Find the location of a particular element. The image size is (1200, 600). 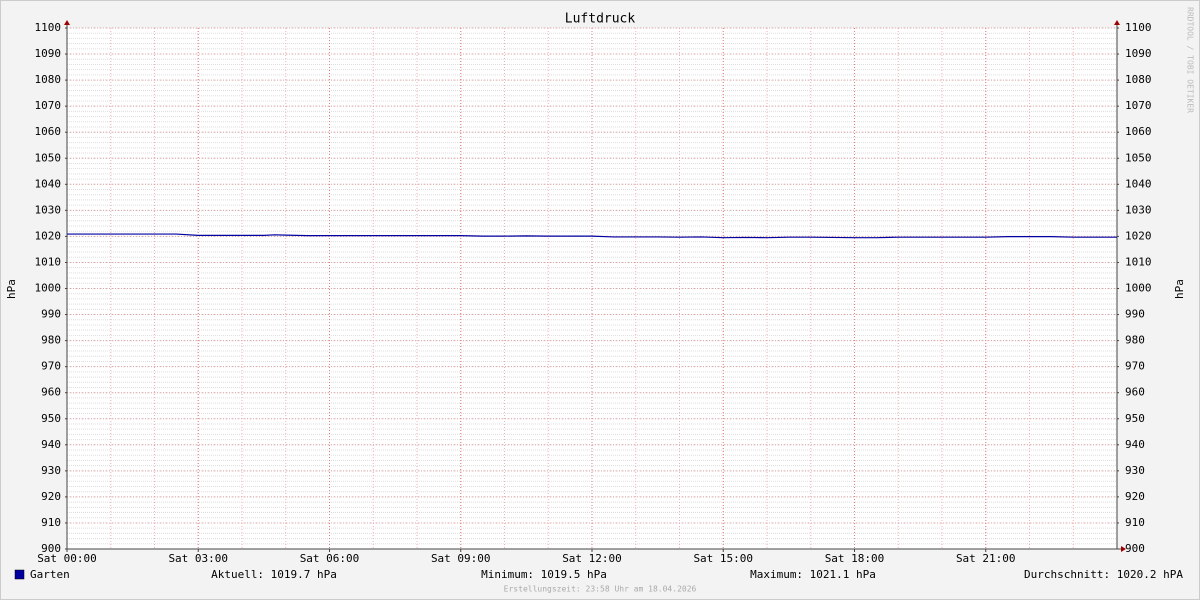

y2-tick-label: 1060 is located at coordinates (1138, 131).